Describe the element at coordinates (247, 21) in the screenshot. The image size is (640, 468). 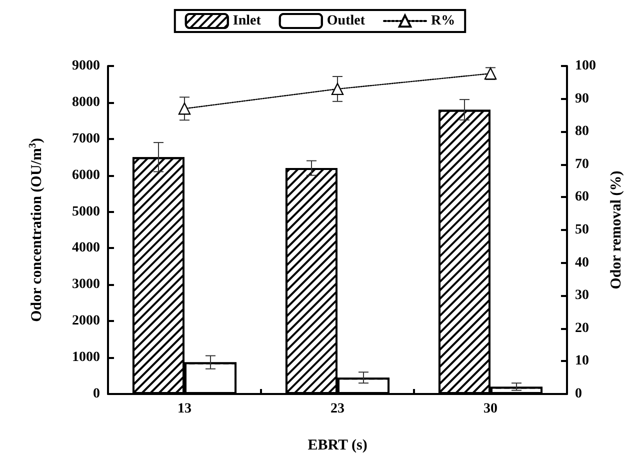
I see `legend-label: Inlet` at that location.